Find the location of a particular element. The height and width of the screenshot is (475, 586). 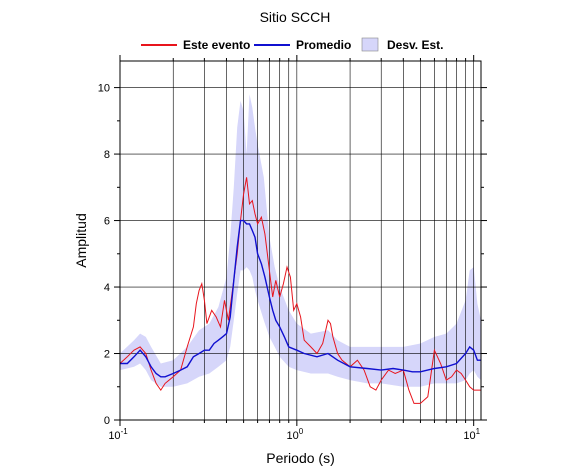

y-tick-label: 2 is located at coordinates (107, 355).